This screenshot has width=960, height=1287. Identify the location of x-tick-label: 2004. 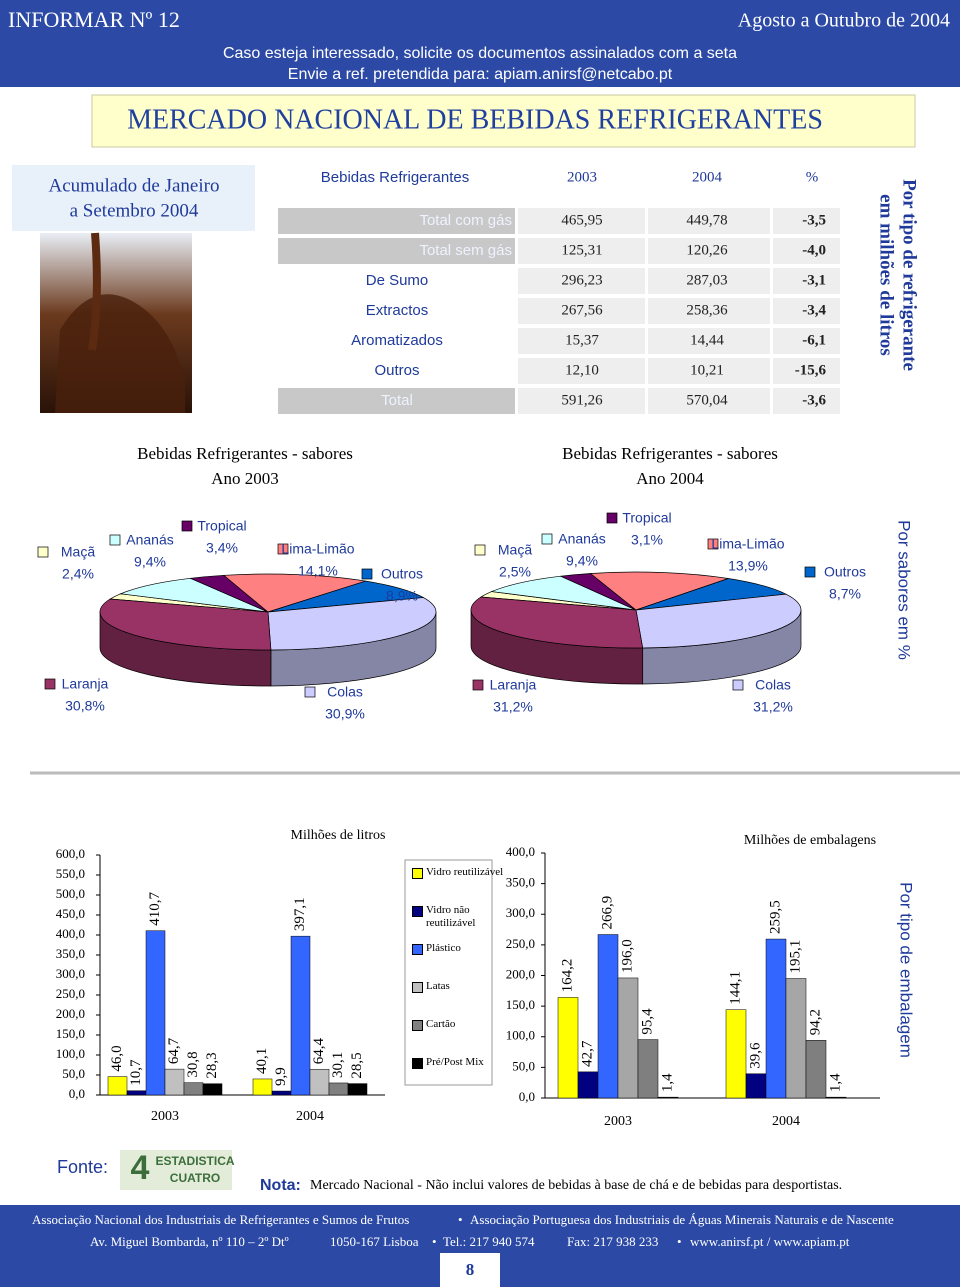
(310, 1116).